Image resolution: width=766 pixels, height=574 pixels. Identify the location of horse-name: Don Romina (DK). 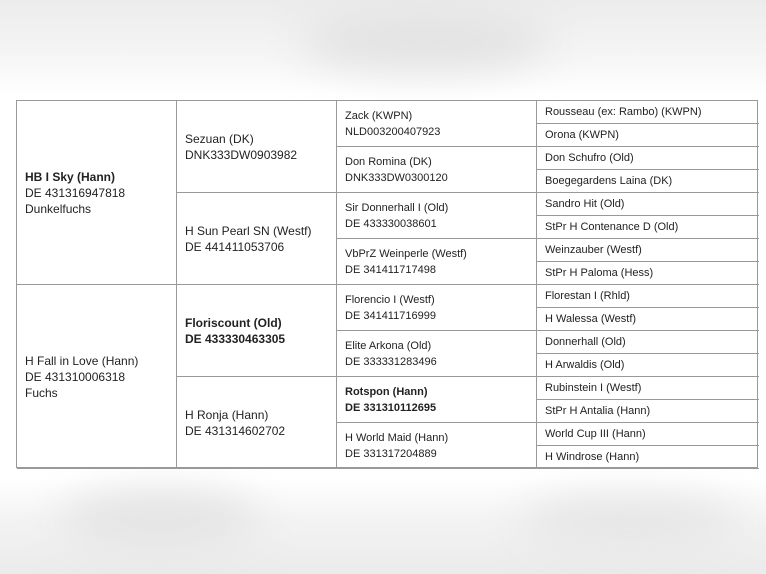
(388, 161).